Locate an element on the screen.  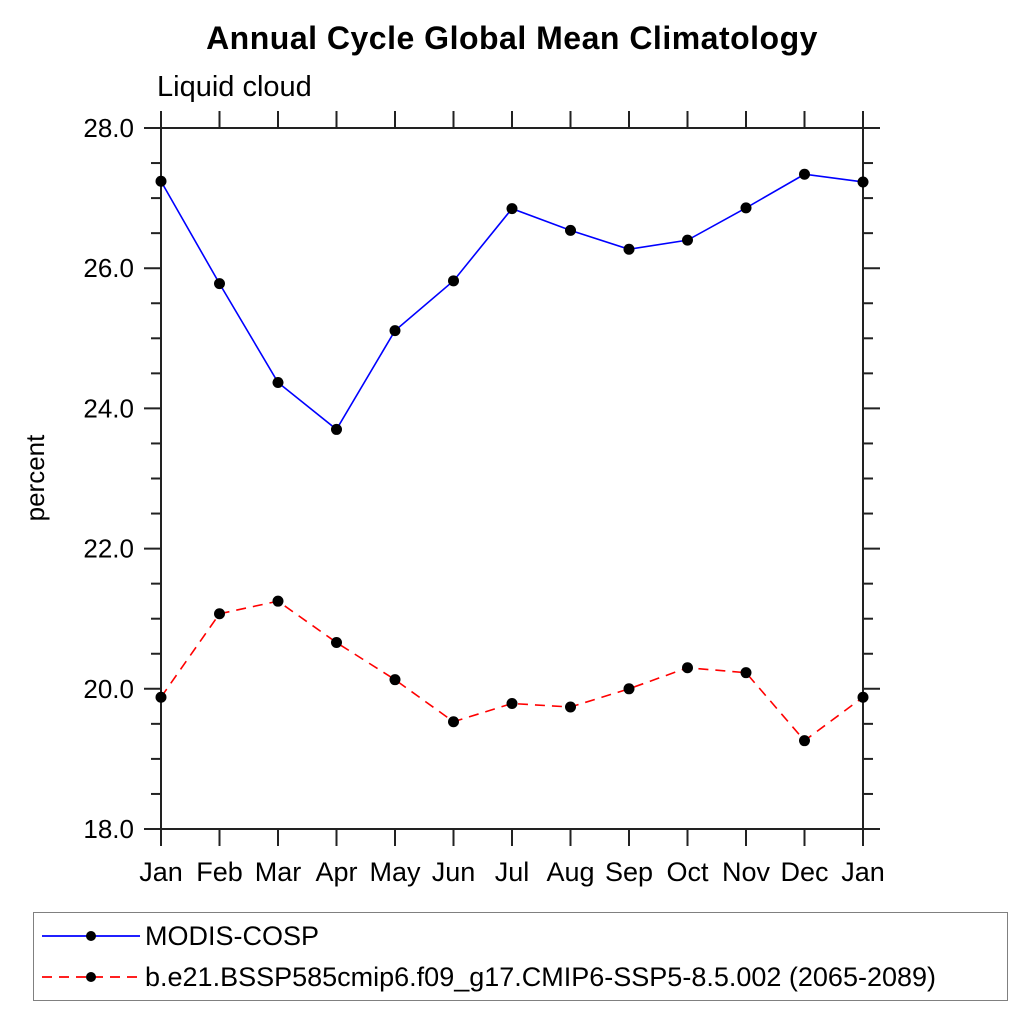
chart-subtitle: Liquid cloud is located at coordinates (234, 87).